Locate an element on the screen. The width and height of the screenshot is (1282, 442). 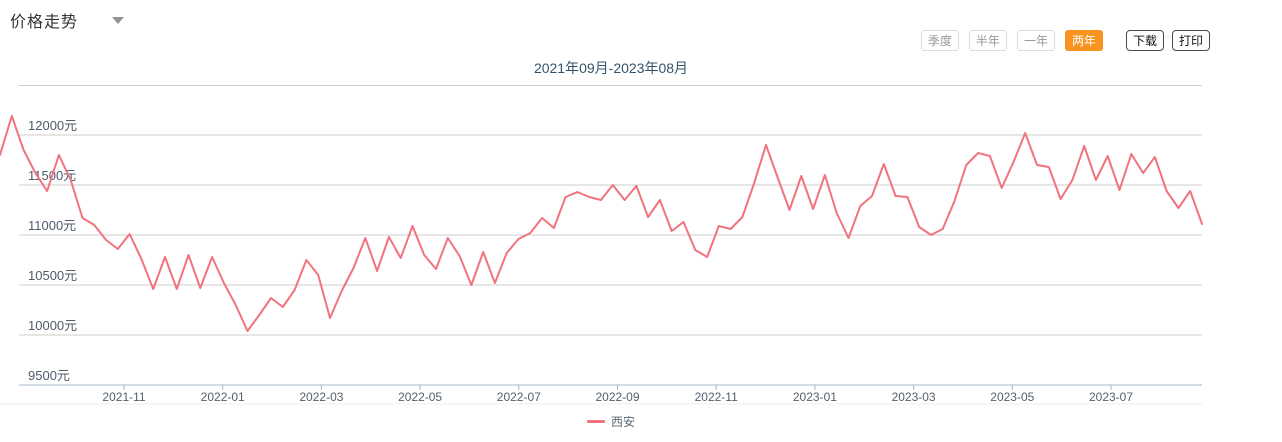
x-axis-label: 2022-03 is located at coordinates (321, 397).